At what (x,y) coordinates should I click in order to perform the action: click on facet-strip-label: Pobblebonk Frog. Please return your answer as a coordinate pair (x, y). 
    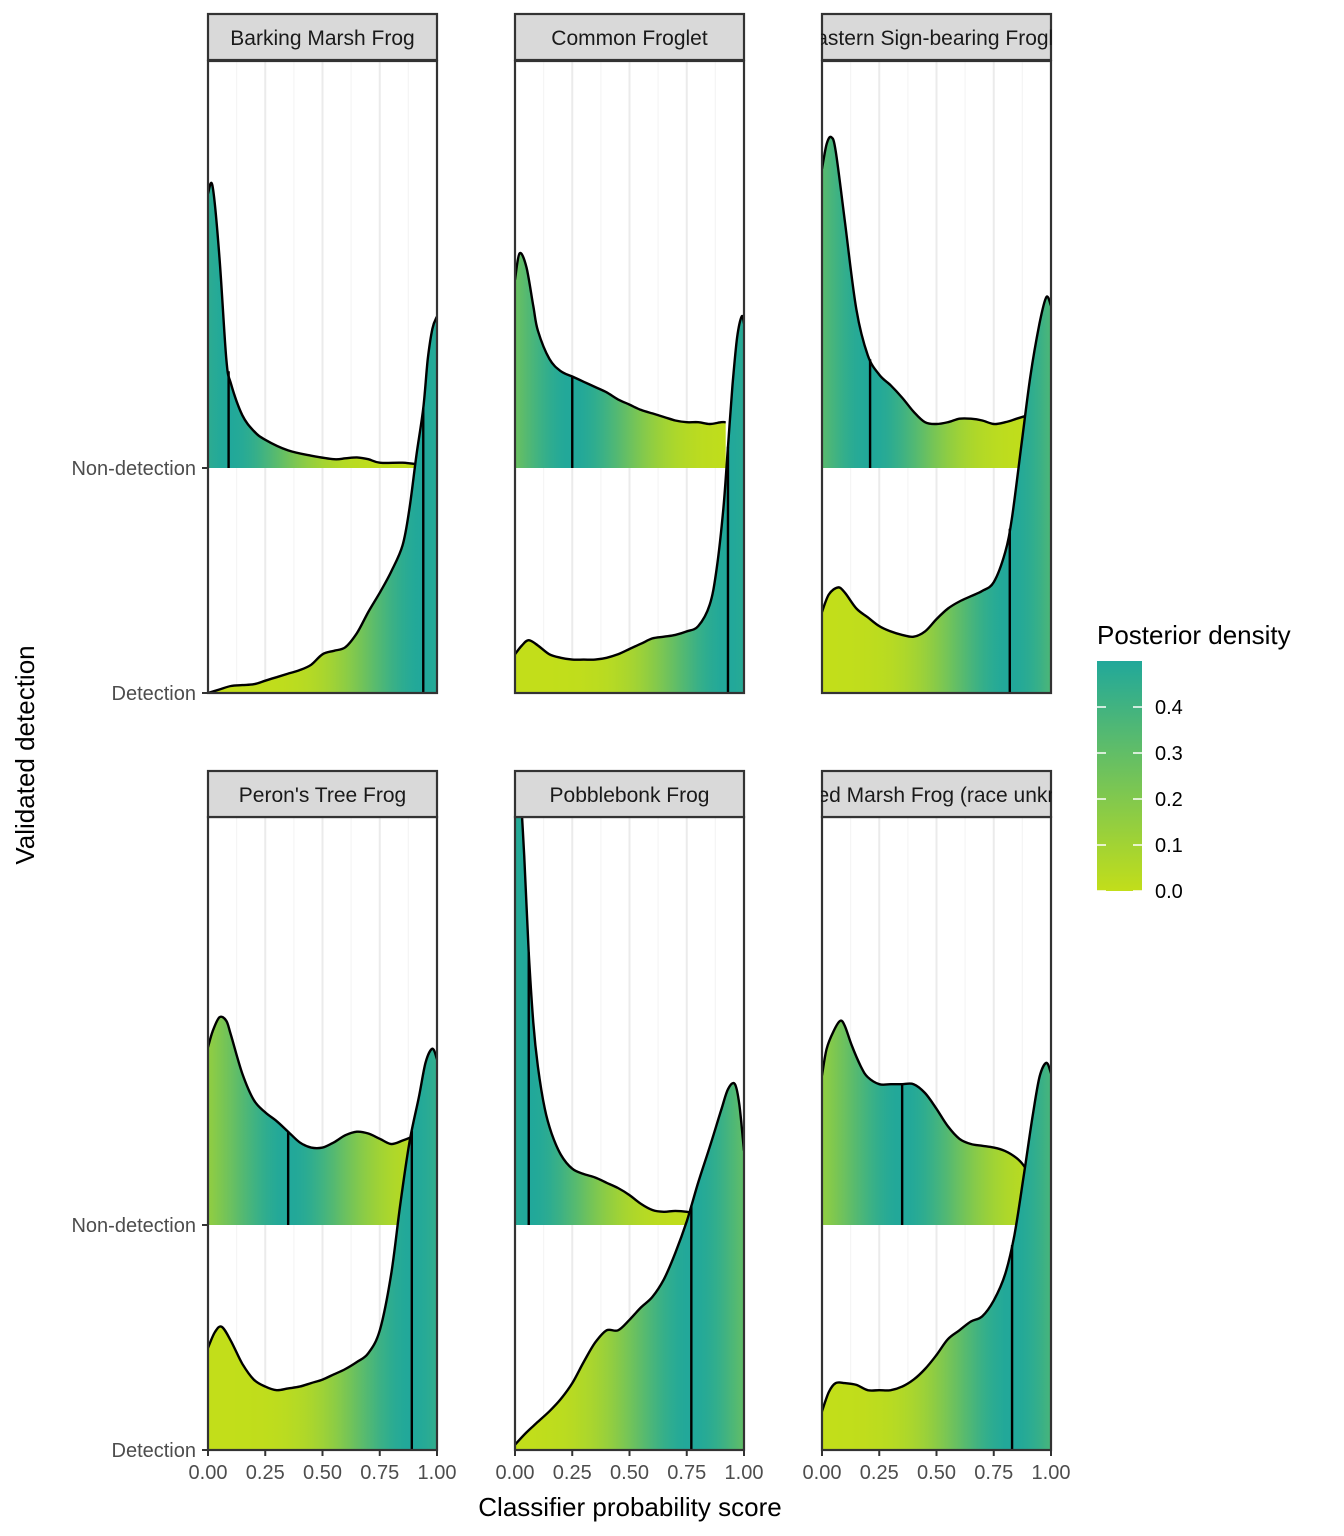
    Looking at the image, I should click on (630, 795).